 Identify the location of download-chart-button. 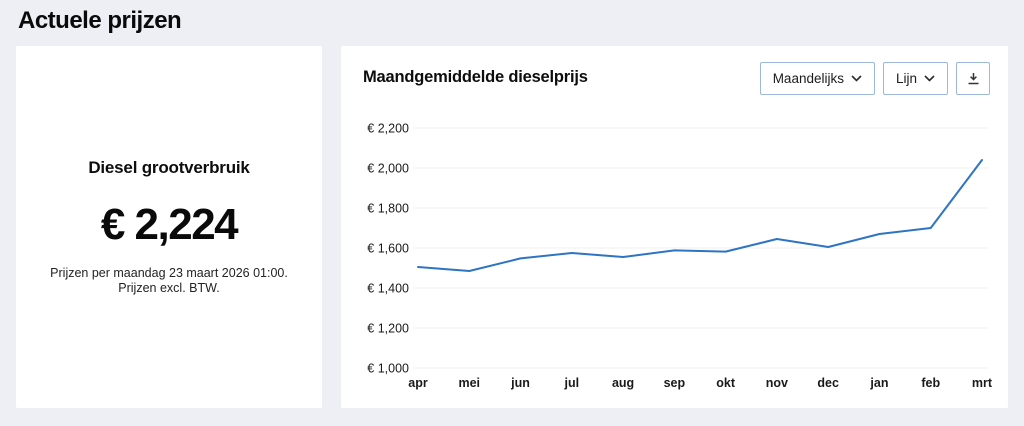
(973, 78).